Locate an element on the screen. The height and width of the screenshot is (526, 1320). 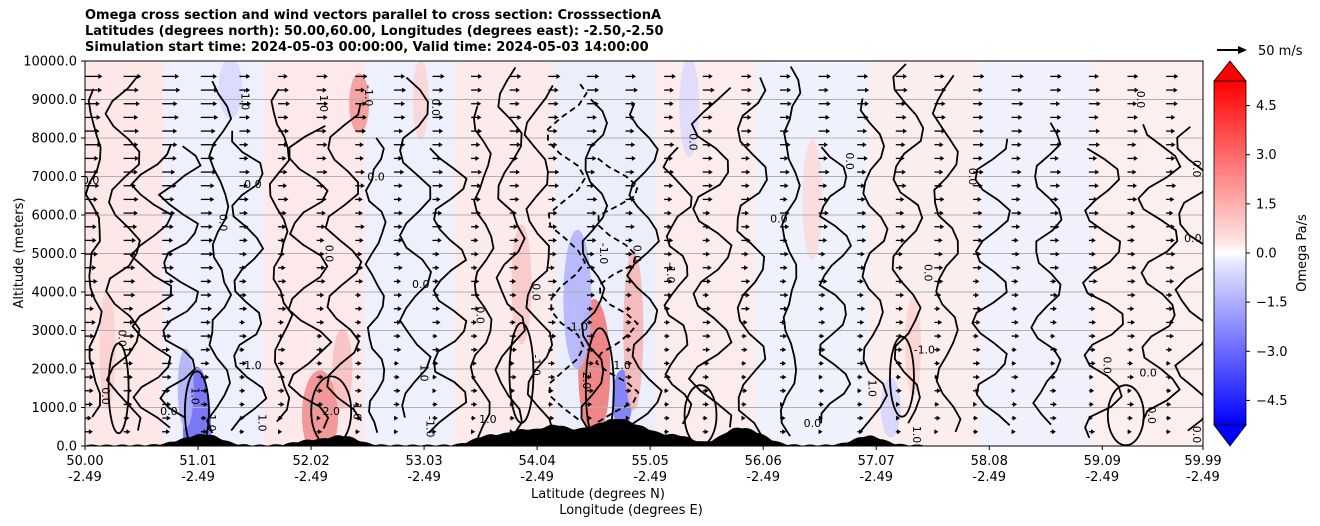
x-tick-lon-8: -2.49 is located at coordinates (989, 477).